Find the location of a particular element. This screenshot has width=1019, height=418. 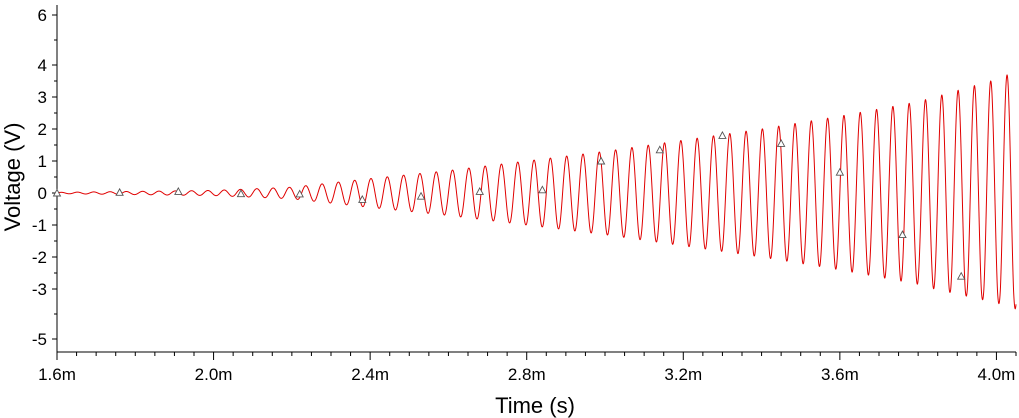

y-tick-label: 6 is located at coordinates (42, 15).